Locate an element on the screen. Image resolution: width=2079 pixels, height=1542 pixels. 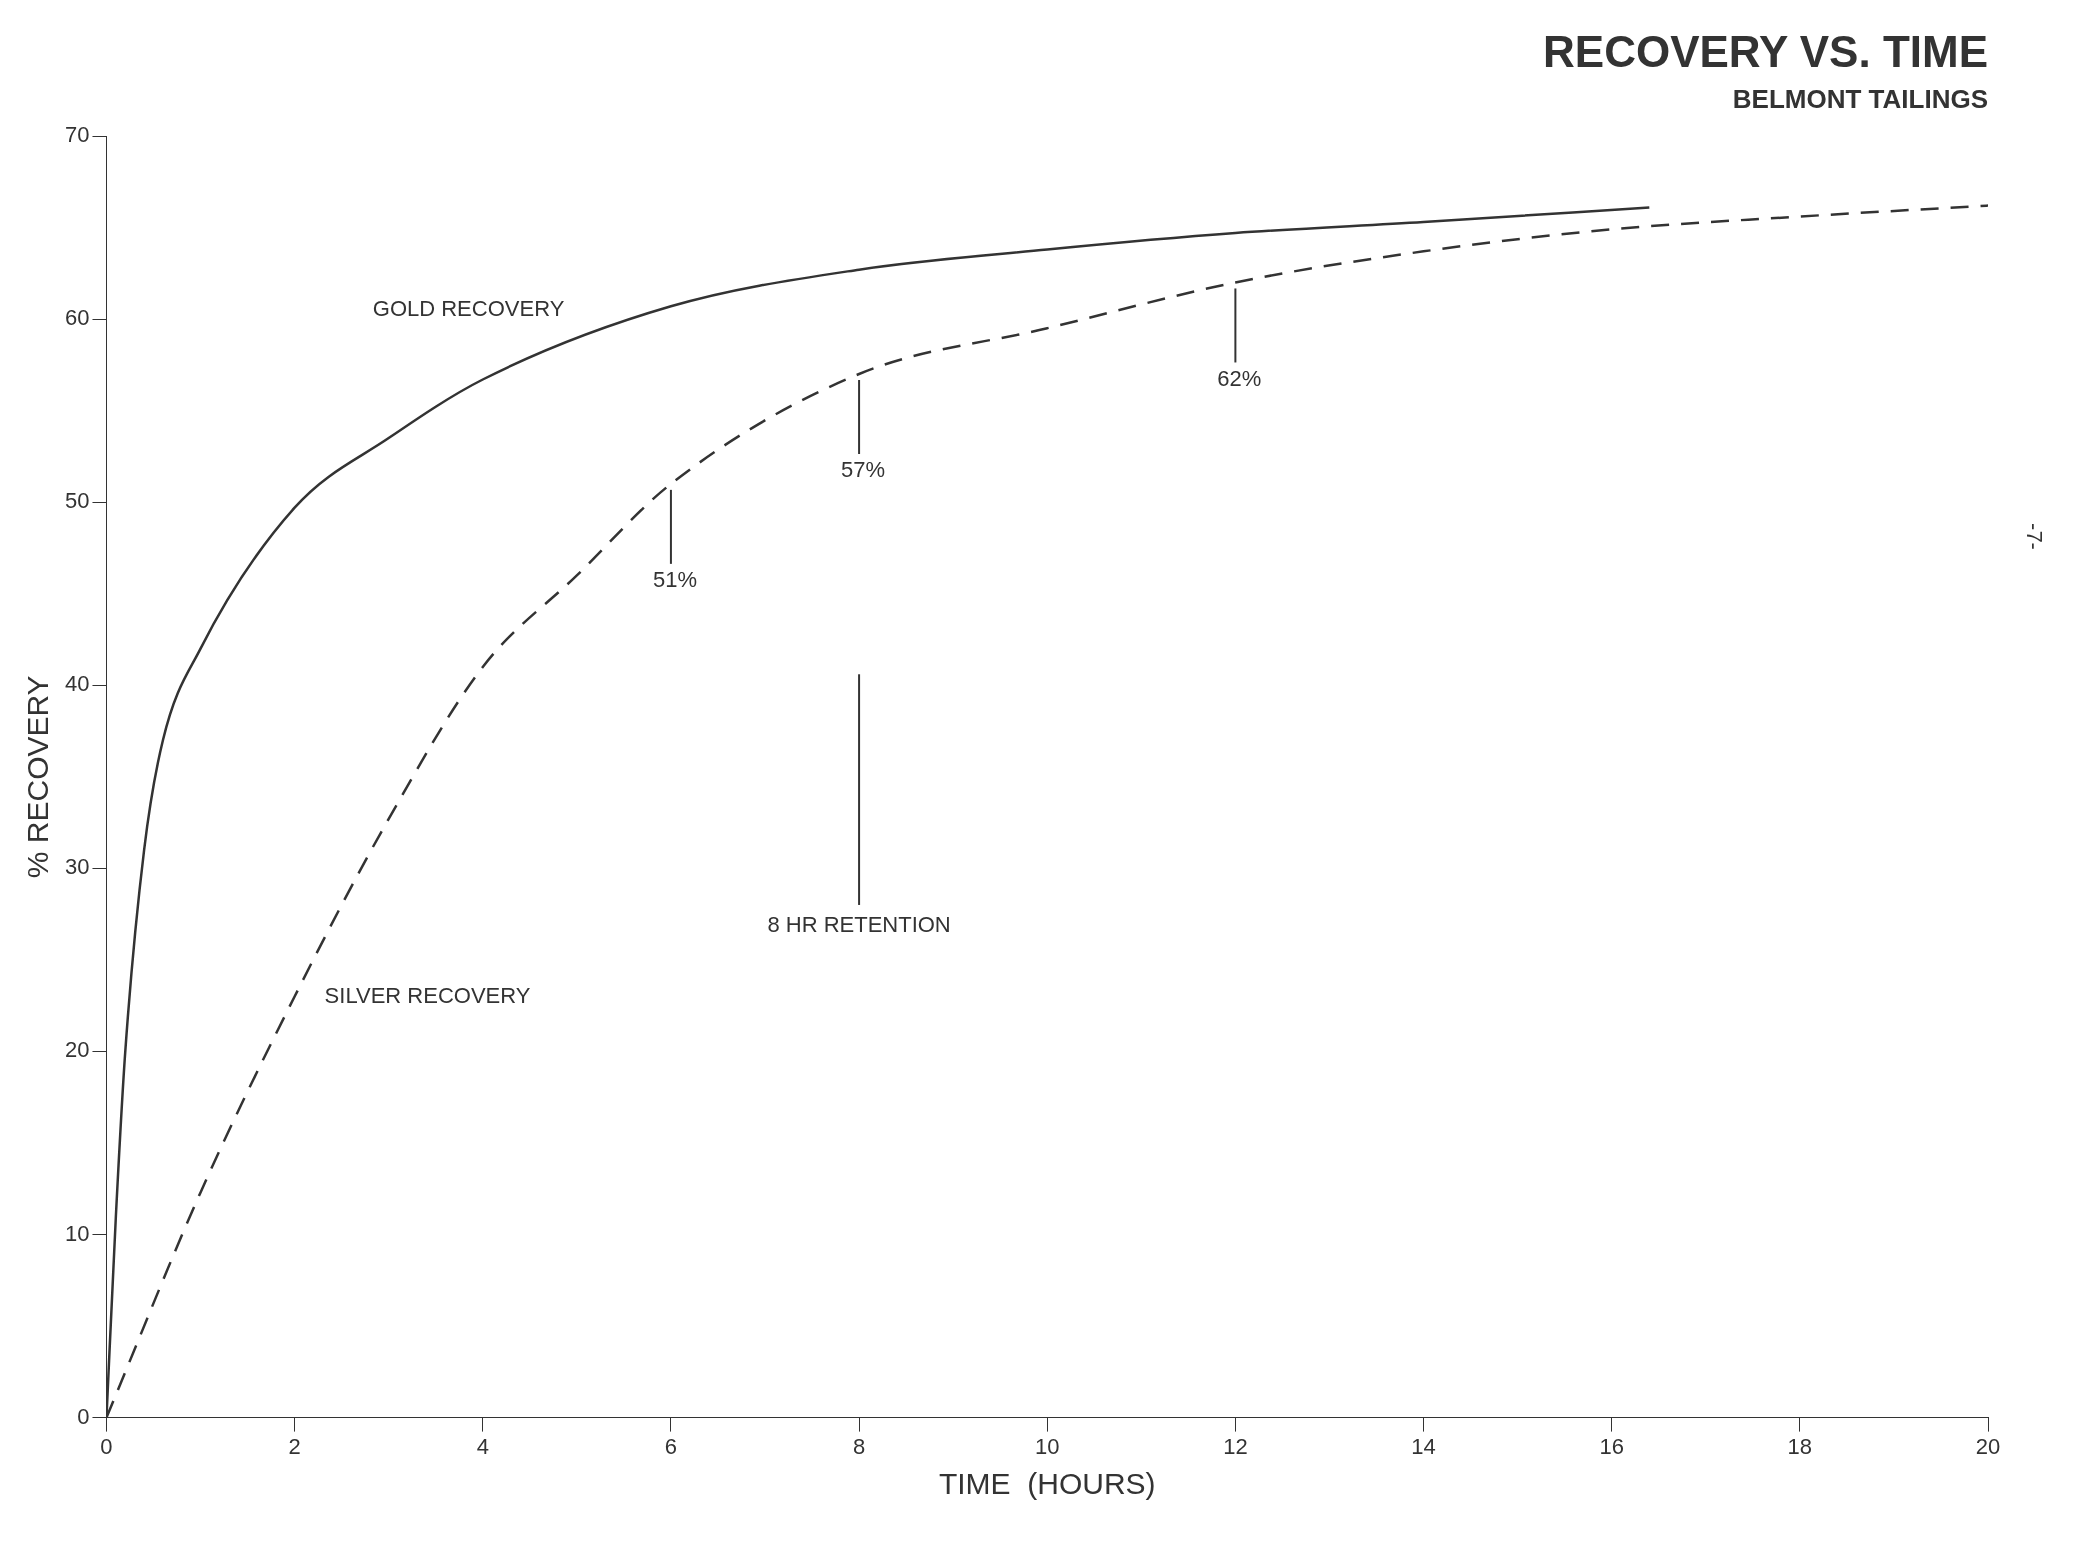
chart-subtitle: BELMONT TAILINGS is located at coordinates (1860, 98).